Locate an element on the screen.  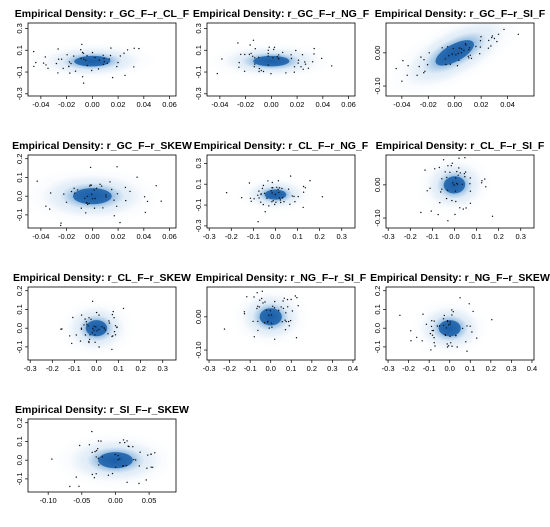
y-tick-label: 0.0 is located at coordinates (19, 328).